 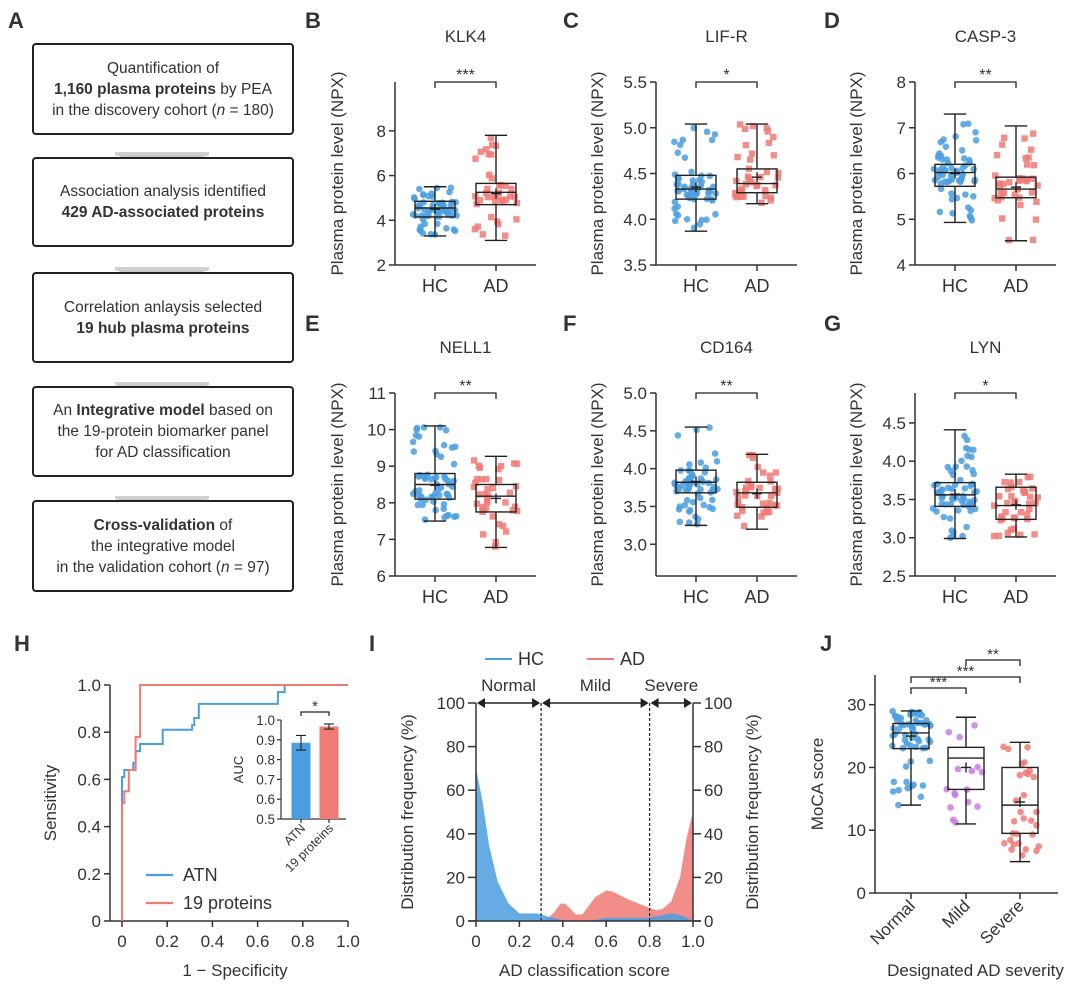 I want to click on inset-bar-atn, so click(x=301, y=780).